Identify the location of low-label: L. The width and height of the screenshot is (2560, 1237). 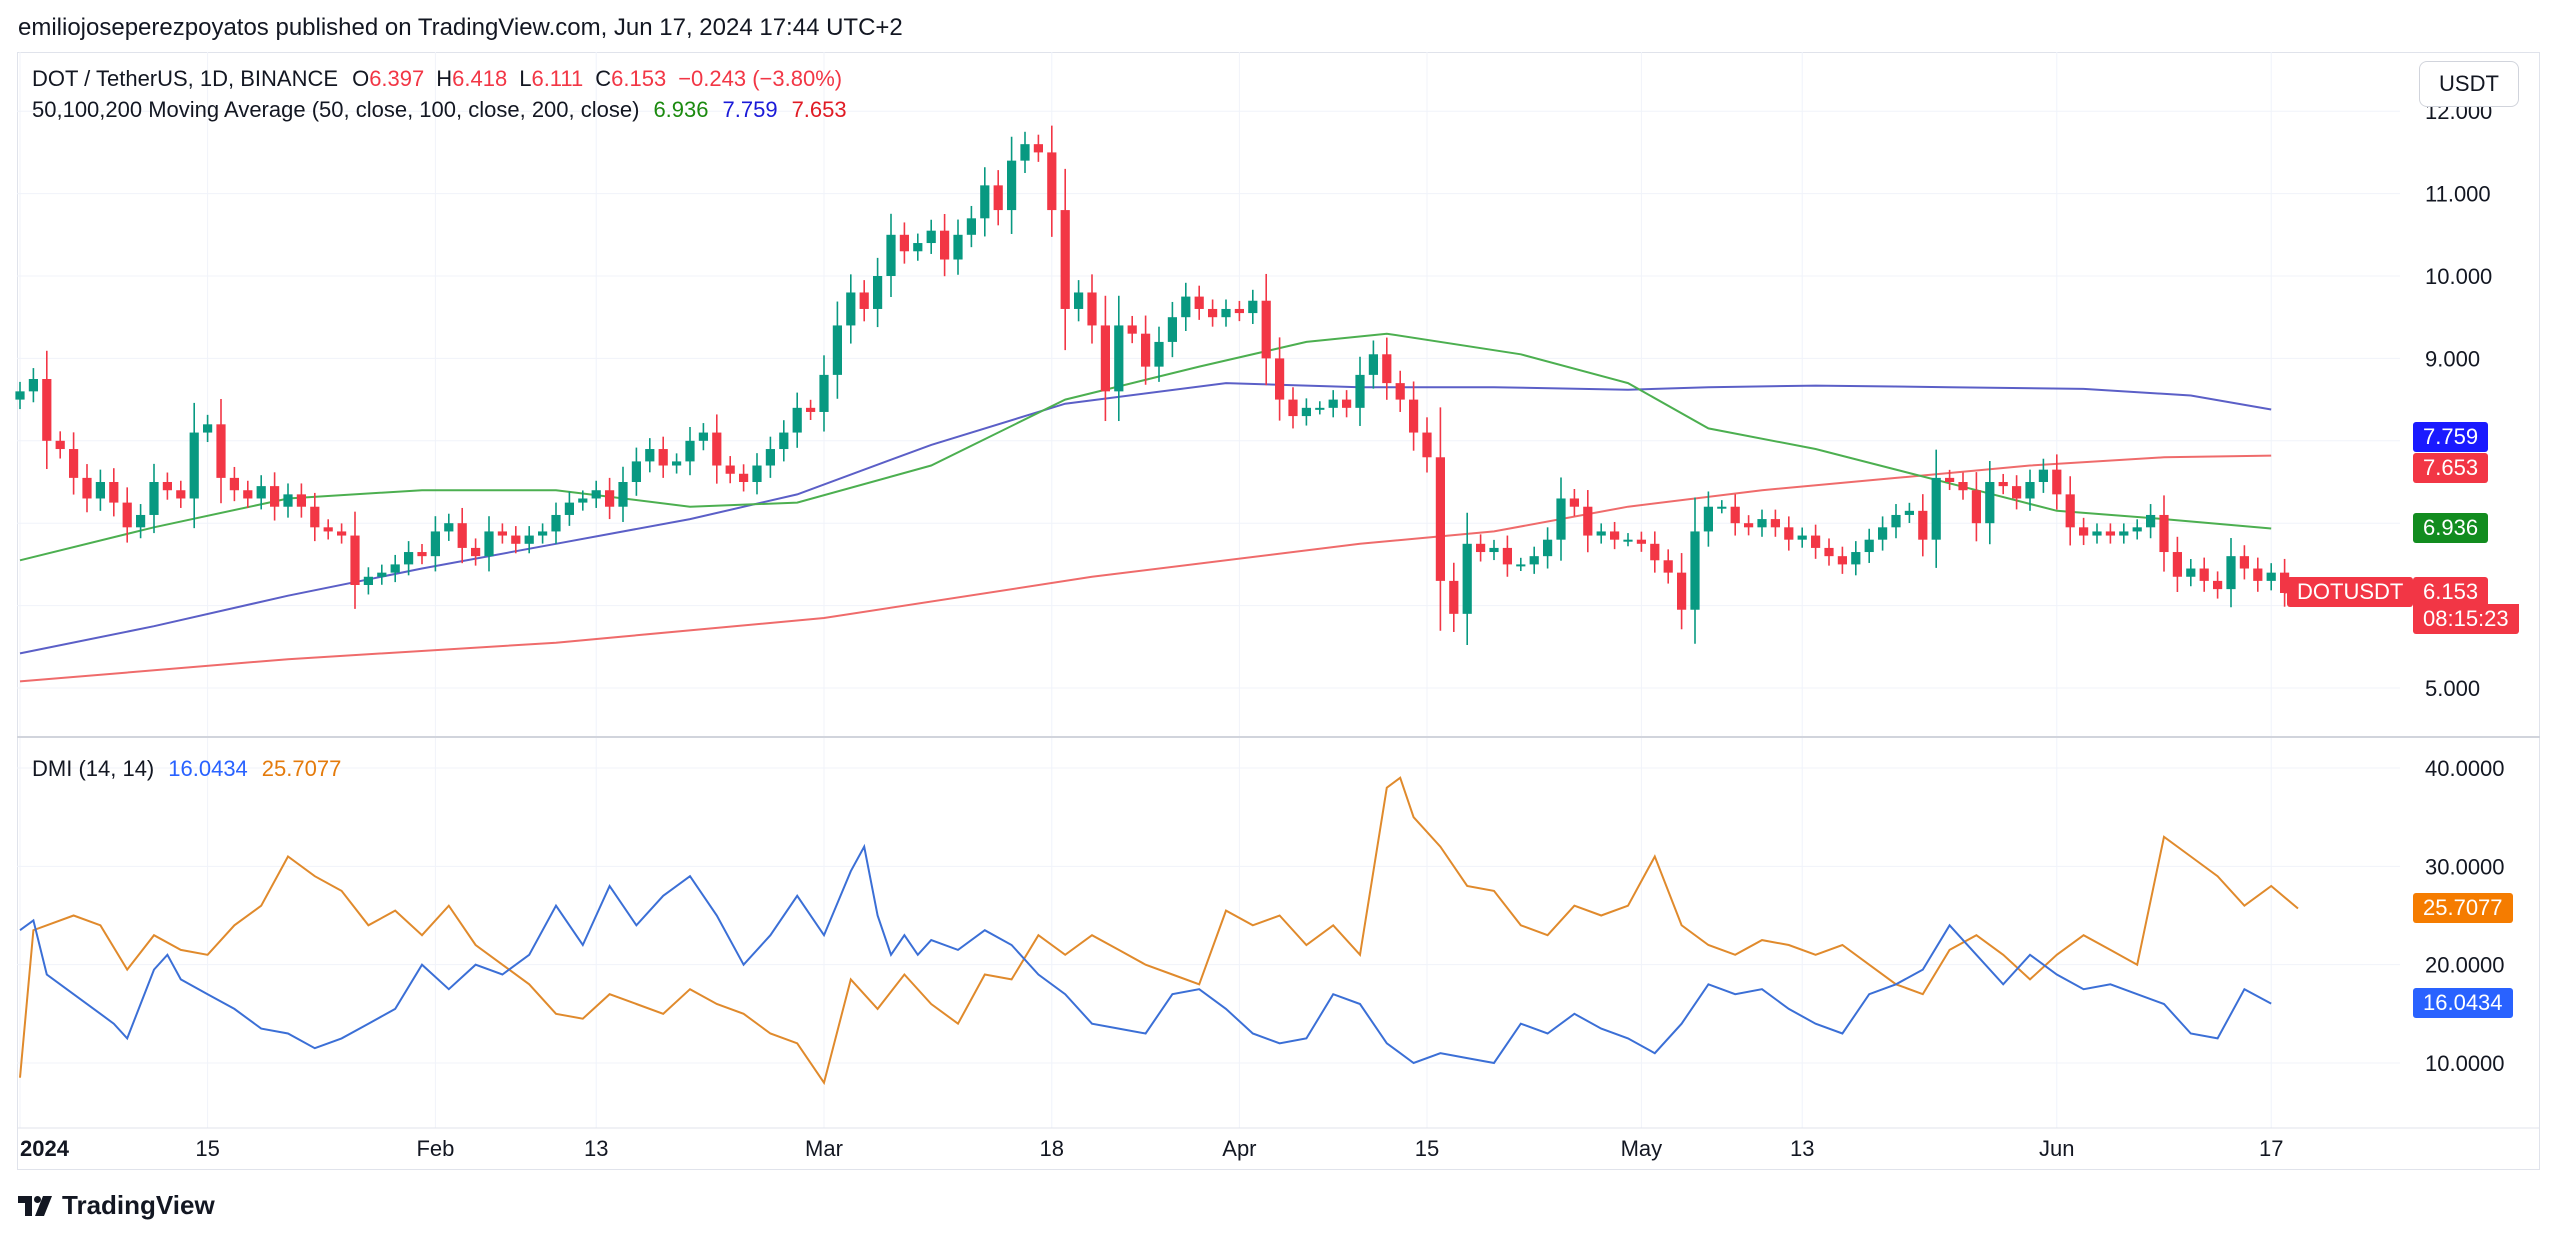
(525, 78).